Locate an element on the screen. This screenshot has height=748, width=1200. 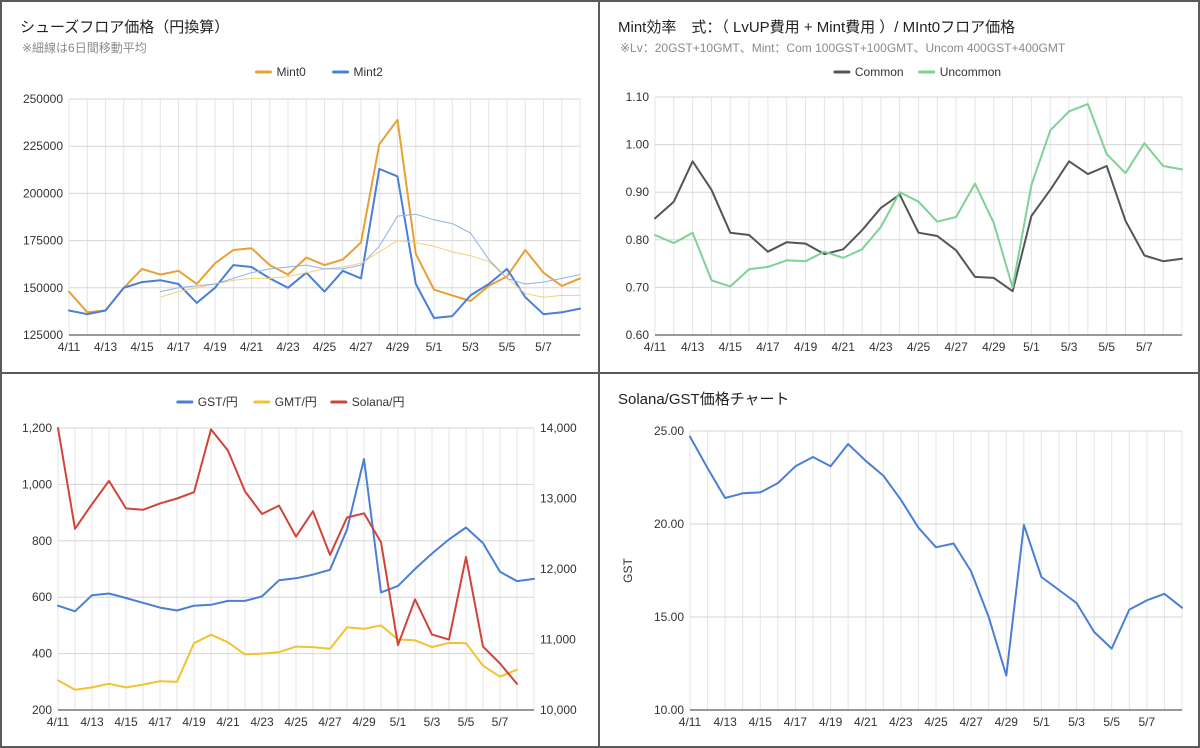
y-tick-label: 10.00 is located at coordinates (669, 710).